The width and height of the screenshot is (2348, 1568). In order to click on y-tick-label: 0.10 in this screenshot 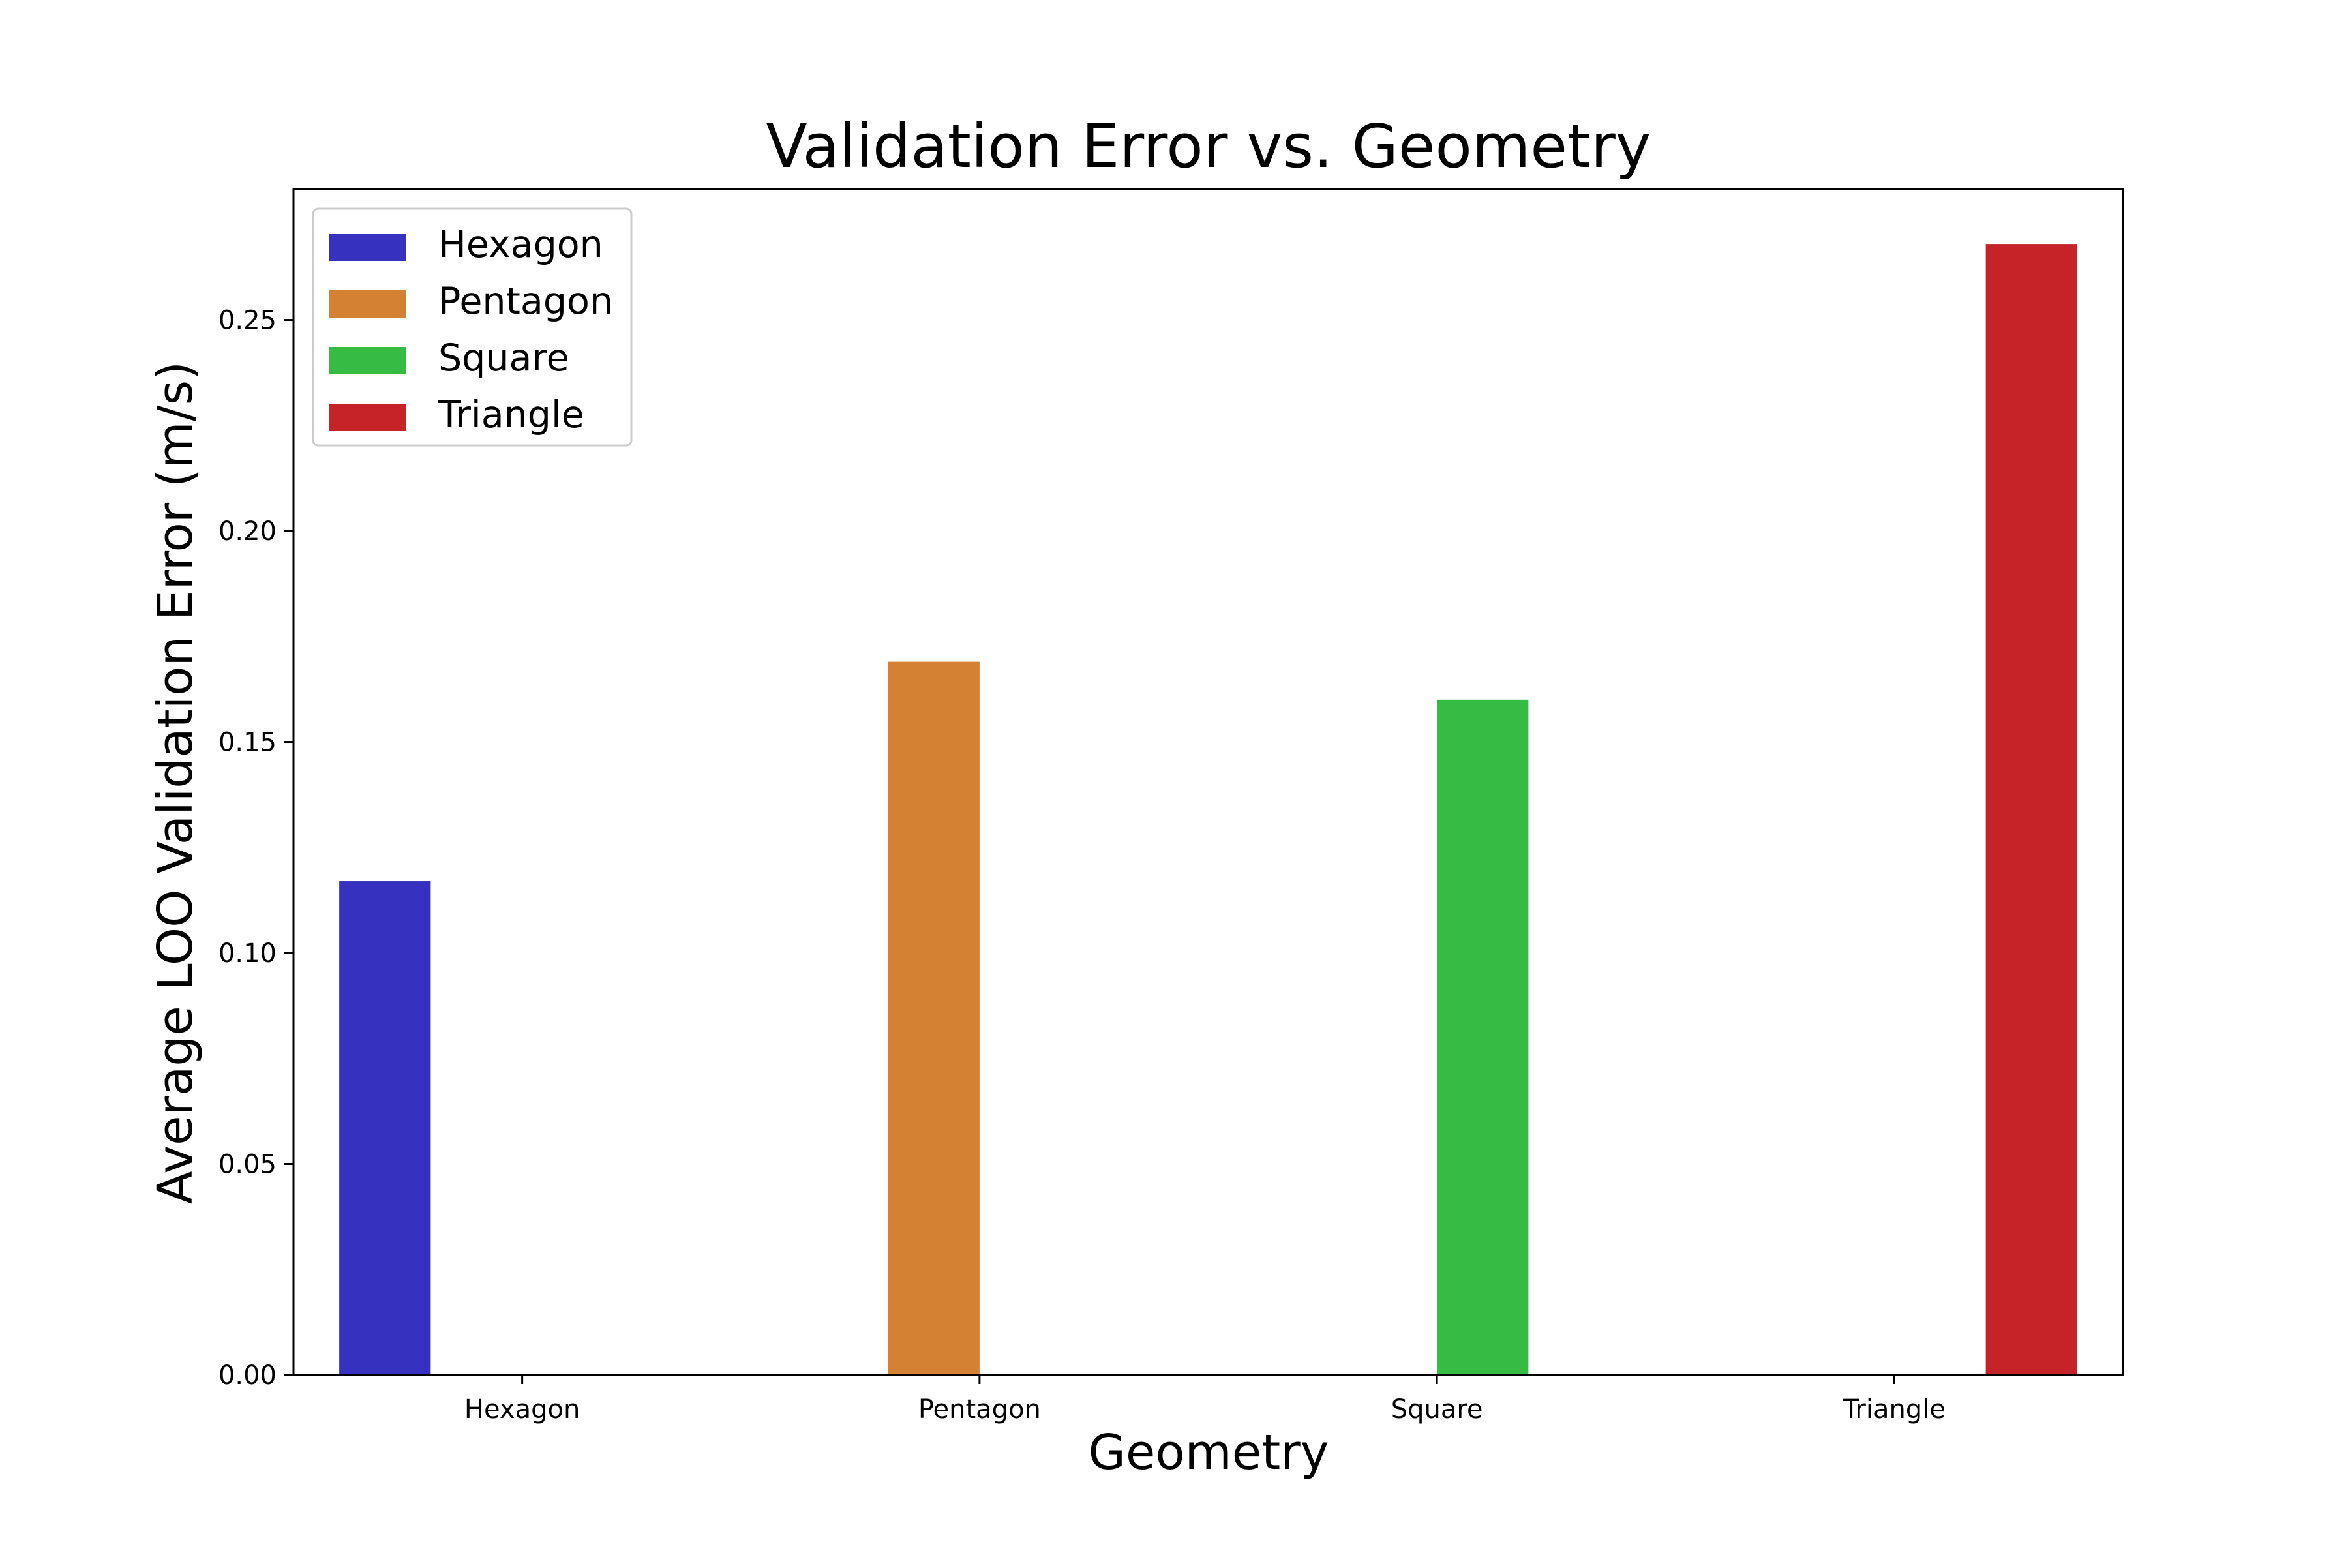, I will do `click(248, 954)`.